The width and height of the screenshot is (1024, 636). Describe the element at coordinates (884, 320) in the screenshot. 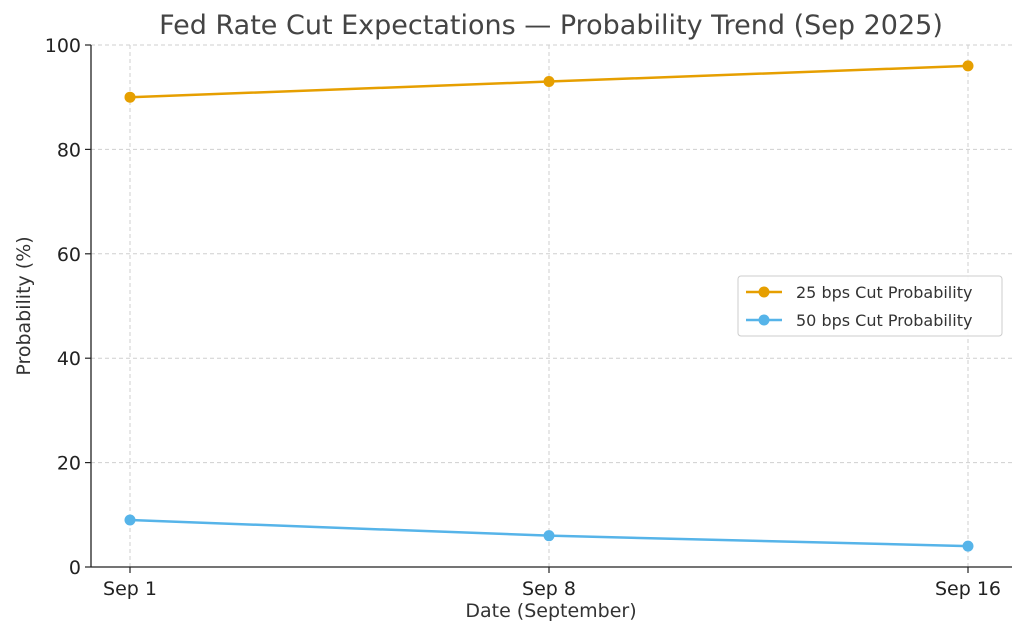

I see `legend-label: 50 bps Cut Probability` at that location.